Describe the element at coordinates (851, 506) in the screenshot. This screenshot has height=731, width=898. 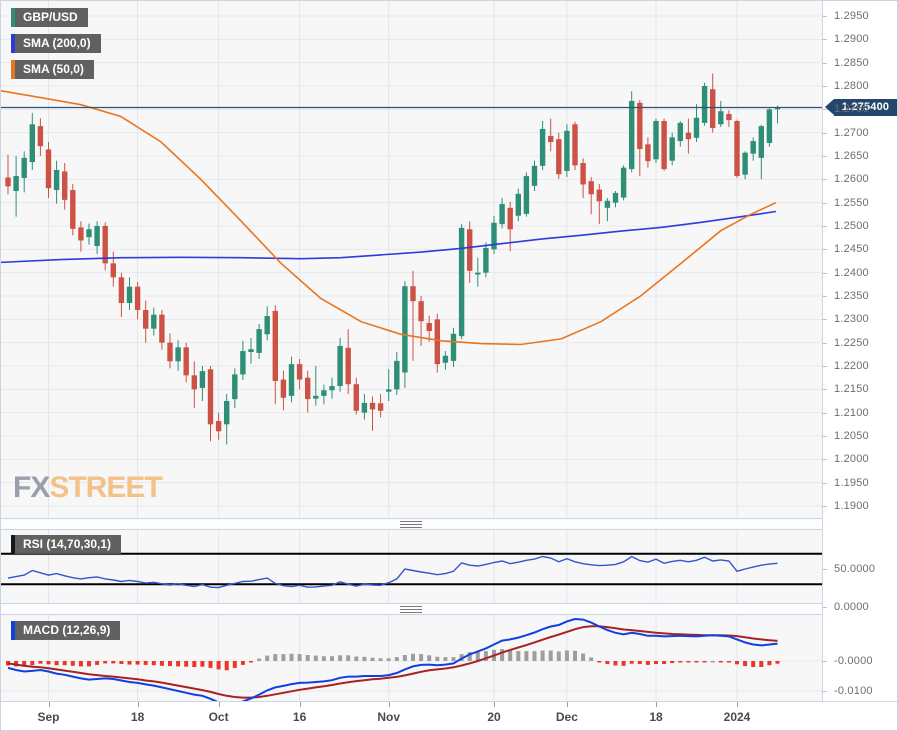
I see `price-axis-label: 1.1900` at that location.